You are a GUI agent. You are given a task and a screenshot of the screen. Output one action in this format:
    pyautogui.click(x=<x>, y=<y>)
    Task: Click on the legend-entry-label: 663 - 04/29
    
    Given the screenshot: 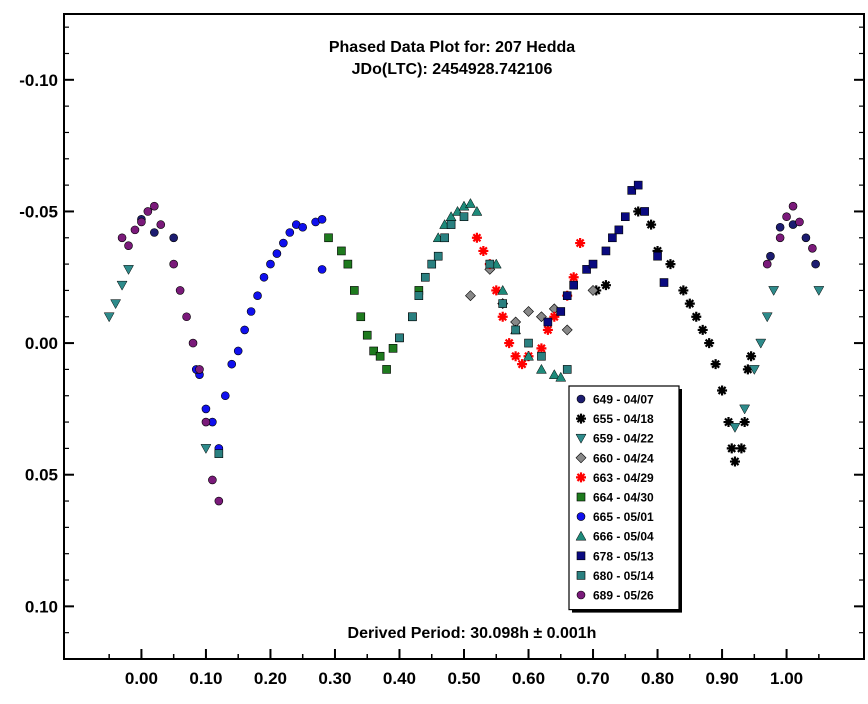 What is the action you would take?
    pyautogui.click(x=623, y=478)
    